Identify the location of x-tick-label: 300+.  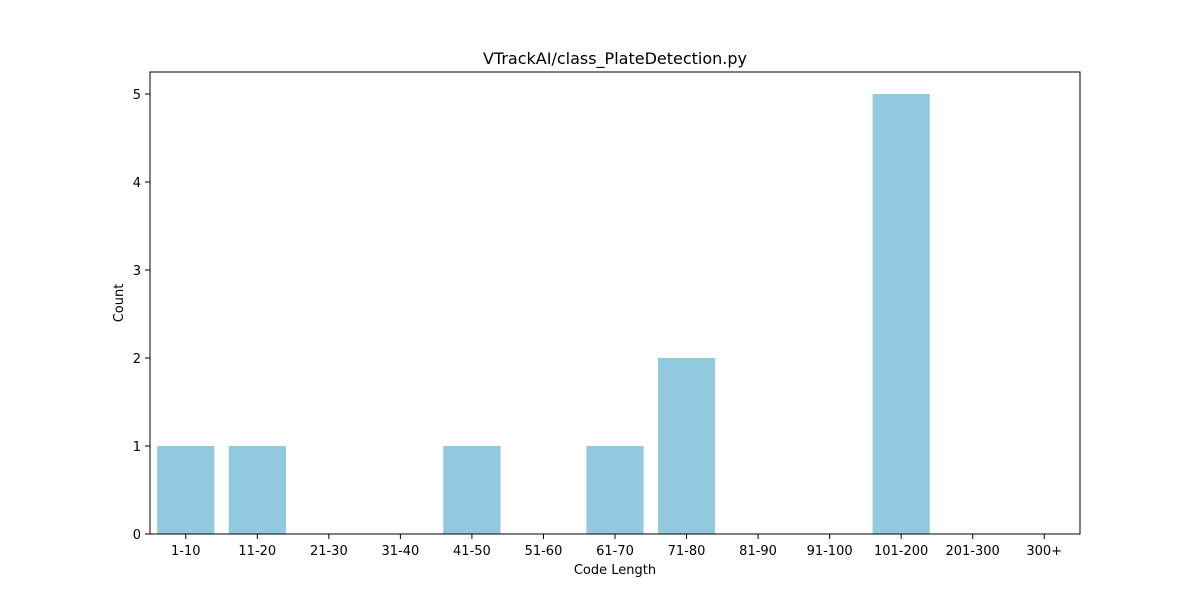
(1044, 551).